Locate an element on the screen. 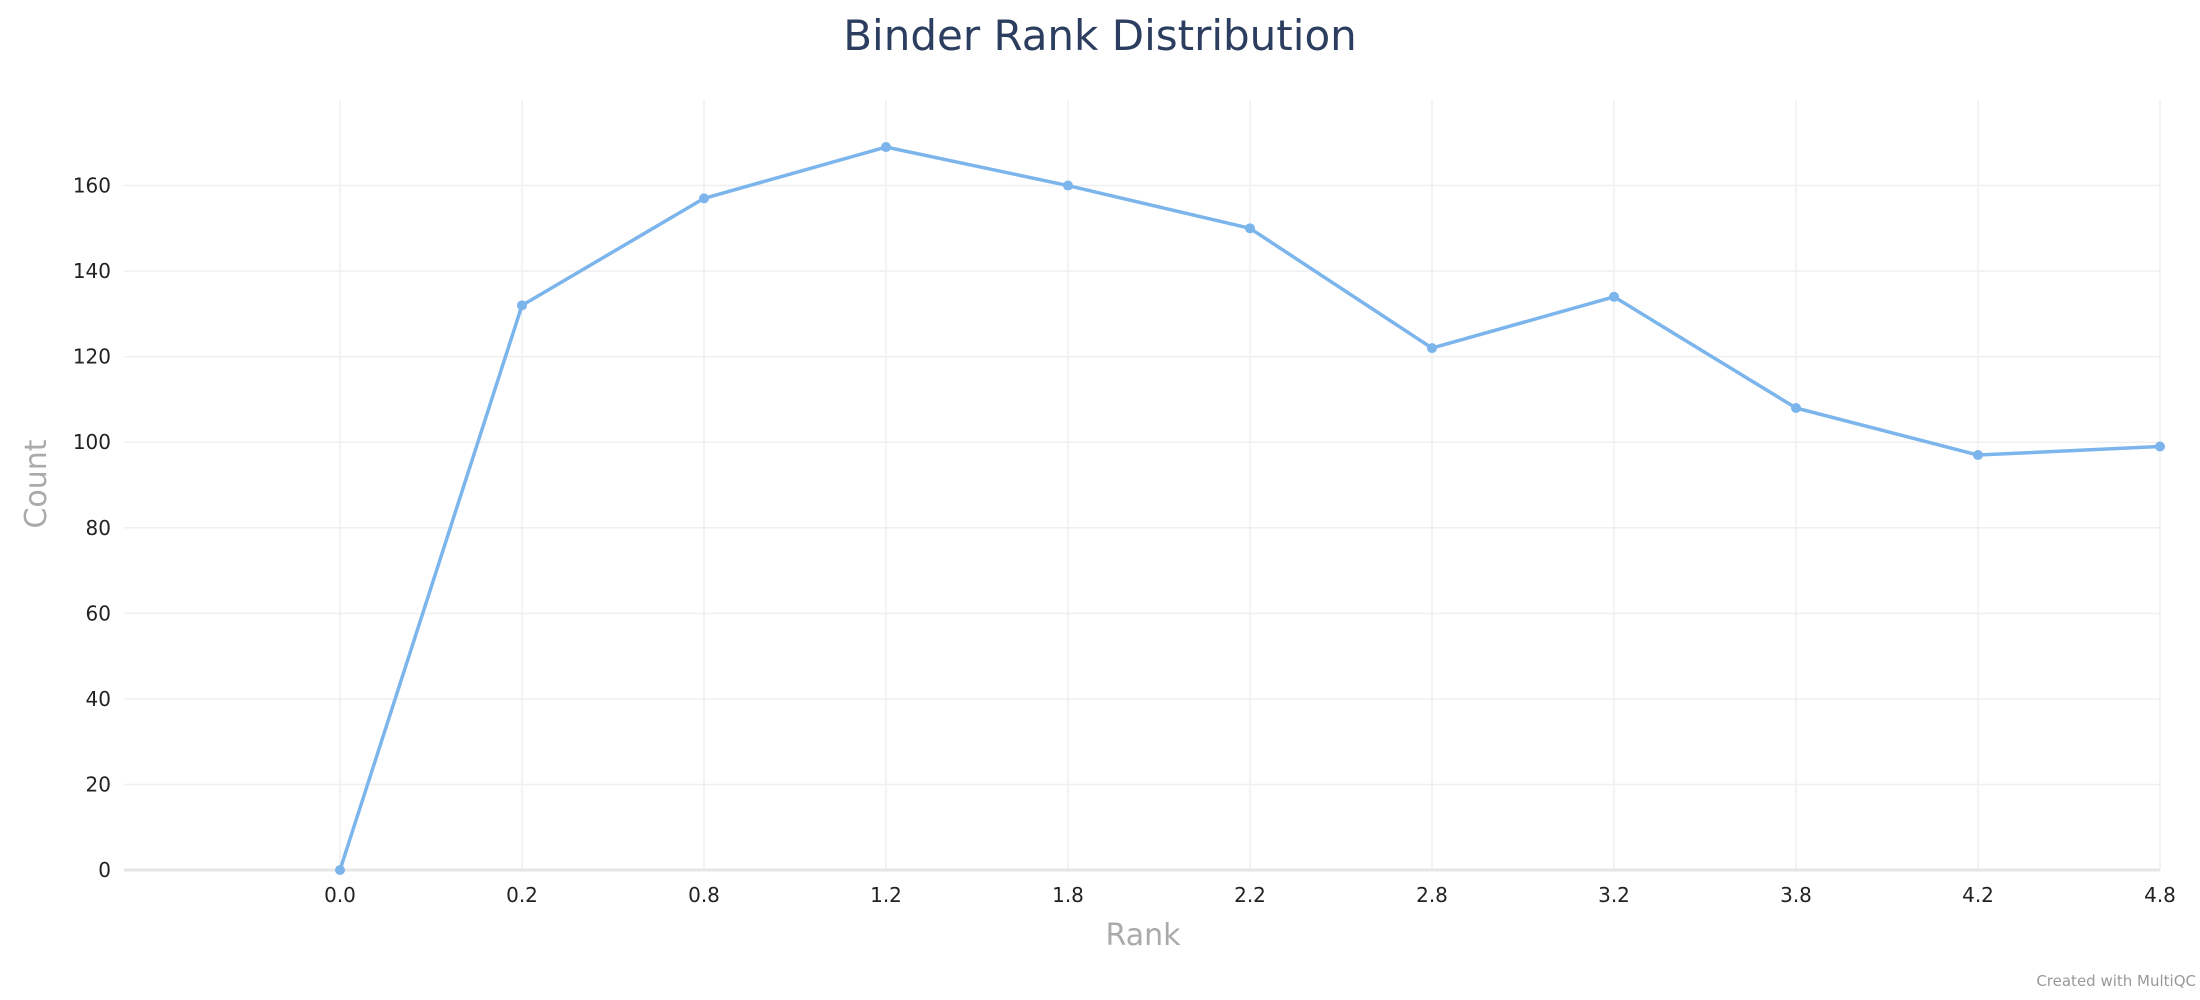  y-tick-label: 100 is located at coordinates (92, 442).